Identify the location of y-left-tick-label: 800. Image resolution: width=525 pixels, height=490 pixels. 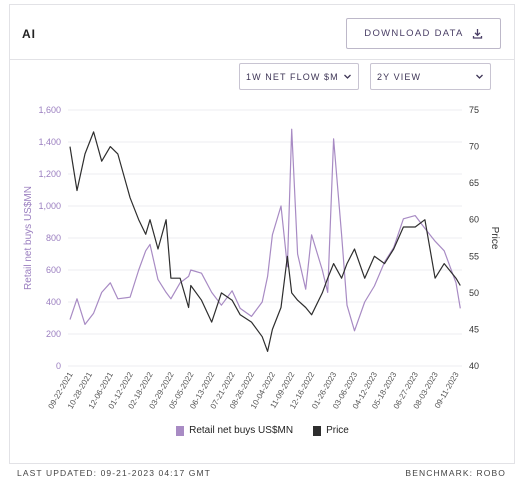
(53, 238).